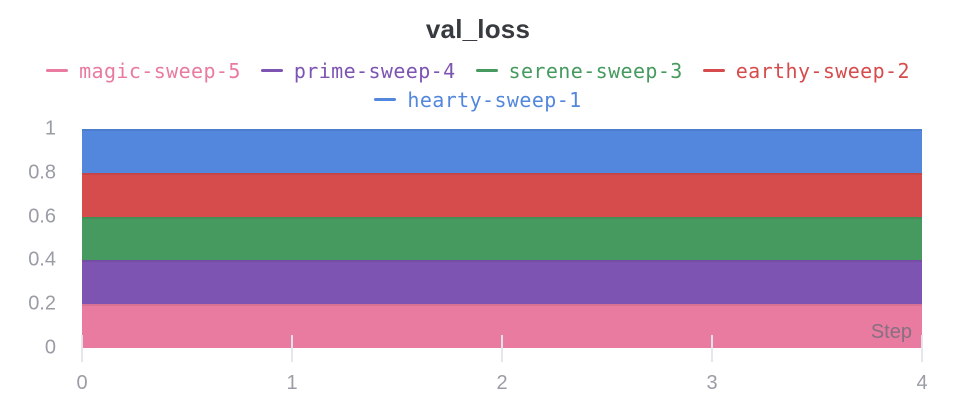  What do you see at coordinates (28, 238) in the screenshot?
I see `y-axis: 1 0.8 0.6 0.4 0.2 0` at bounding box center [28, 238].